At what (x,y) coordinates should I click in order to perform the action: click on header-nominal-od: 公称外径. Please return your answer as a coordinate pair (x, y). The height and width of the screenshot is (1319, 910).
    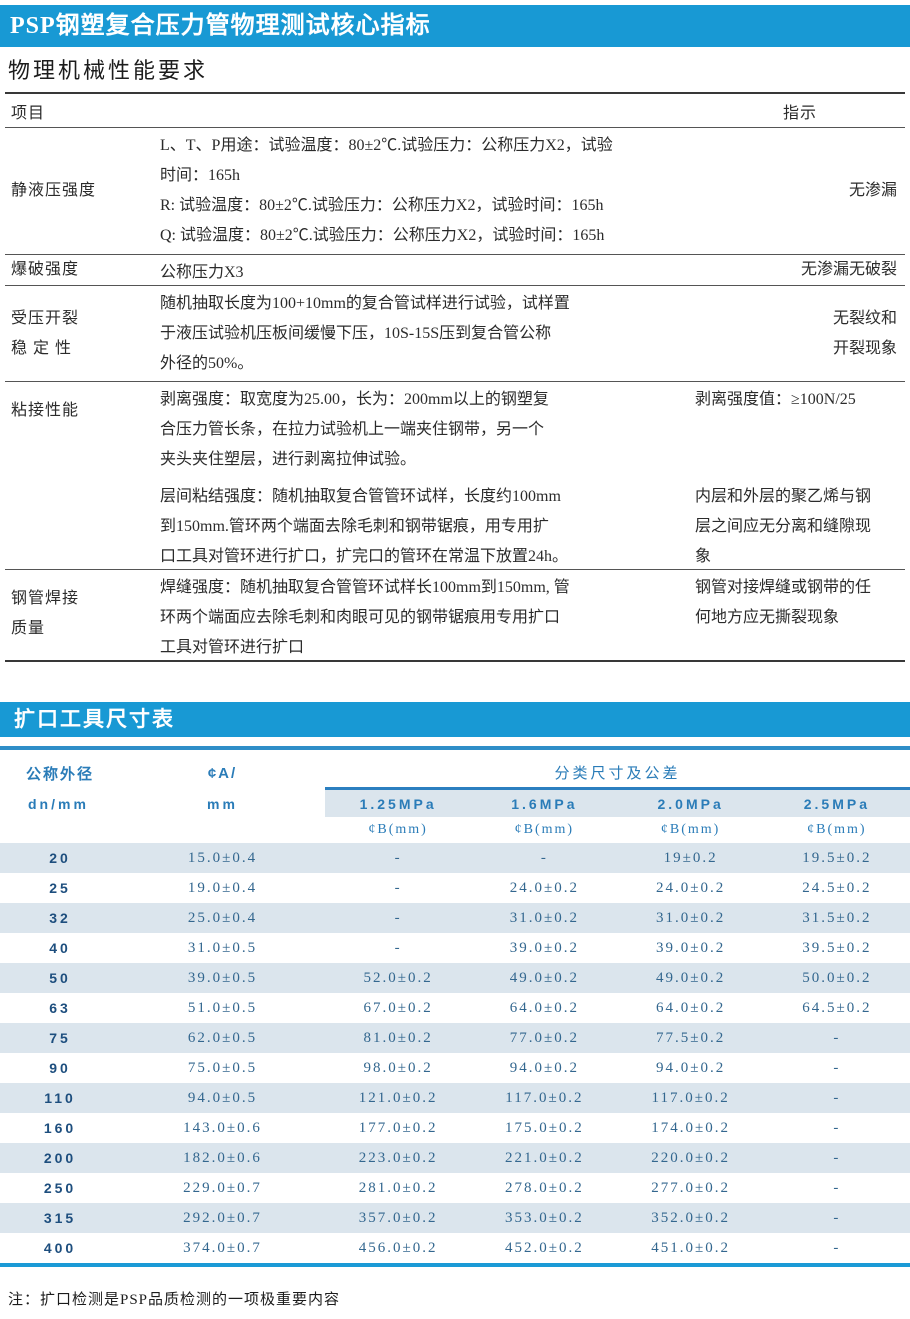
    Looking at the image, I should click on (60, 774).